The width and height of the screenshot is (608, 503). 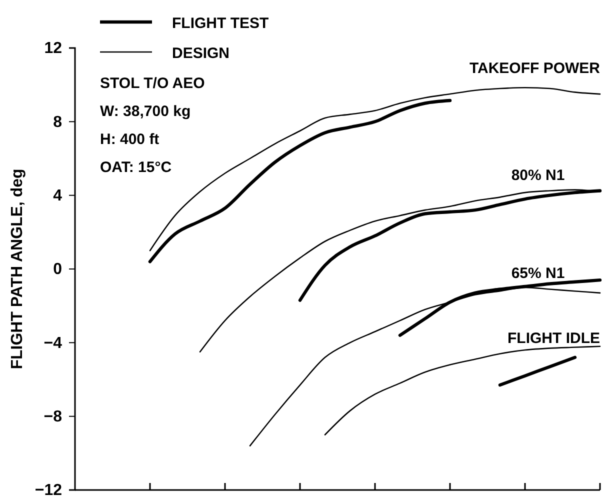 What do you see at coordinates (53, 343) in the screenshot?
I see `y-tick-label: −4` at bounding box center [53, 343].